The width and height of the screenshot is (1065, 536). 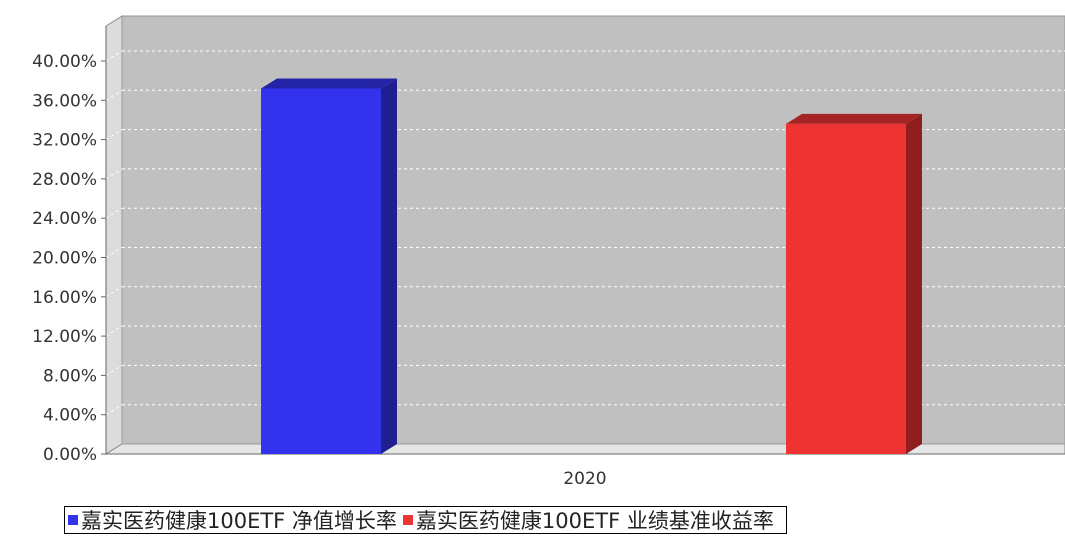 What do you see at coordinates (70, 455) in the screenshot?
I see `y-tick-label: 0.00%` at bounding box center [70, 455].